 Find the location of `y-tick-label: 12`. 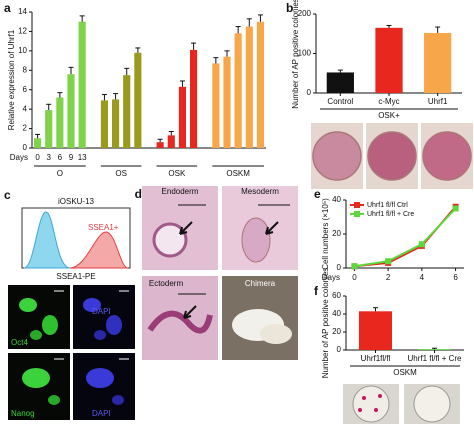

y-tick-label: 12 is located at coordinates (22, 31).